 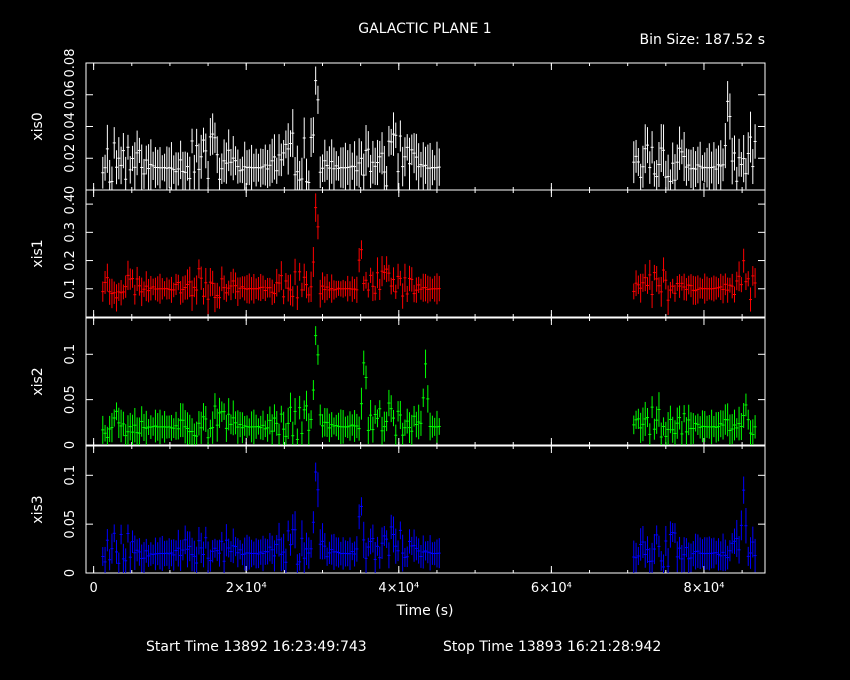 What do you see at coordinates (70, 158) in the screenshot?
I see `xis0-ytick-label: 0.02` at bounding box center [70, 158].